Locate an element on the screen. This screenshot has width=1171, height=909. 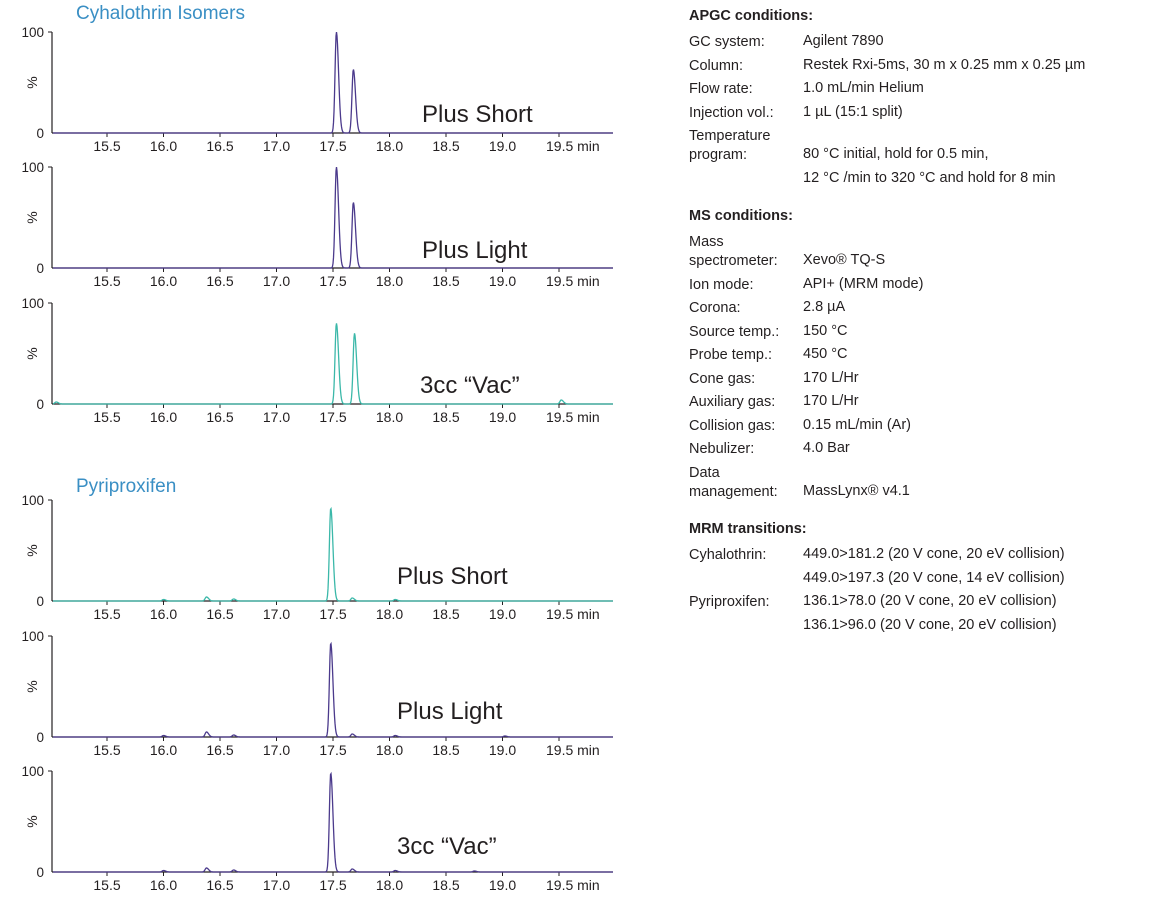
mrm-row-value: 136.1>78.0 (20 V cone, 20 eV collision) is located at coordinates (930, 601).